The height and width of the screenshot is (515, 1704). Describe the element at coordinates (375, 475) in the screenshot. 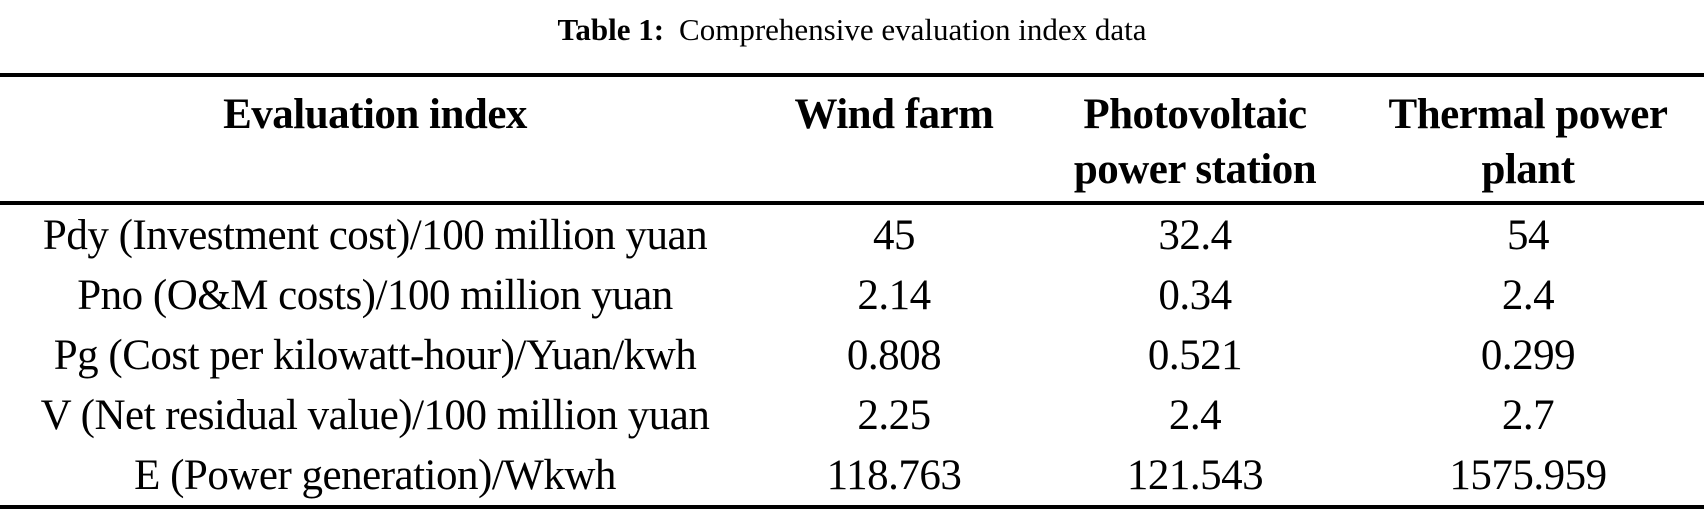

I see `row-label: E (Power generation)/Wkwh` at that location.